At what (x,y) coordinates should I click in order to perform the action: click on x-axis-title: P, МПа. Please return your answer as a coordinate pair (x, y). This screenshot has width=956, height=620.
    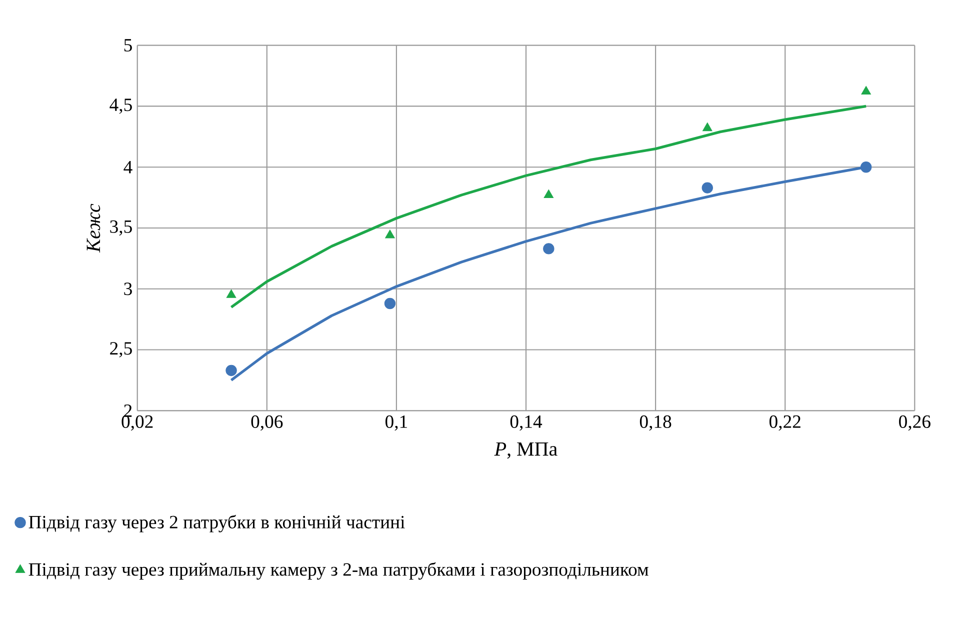
    Looking at the image, I should click on (526, 450).